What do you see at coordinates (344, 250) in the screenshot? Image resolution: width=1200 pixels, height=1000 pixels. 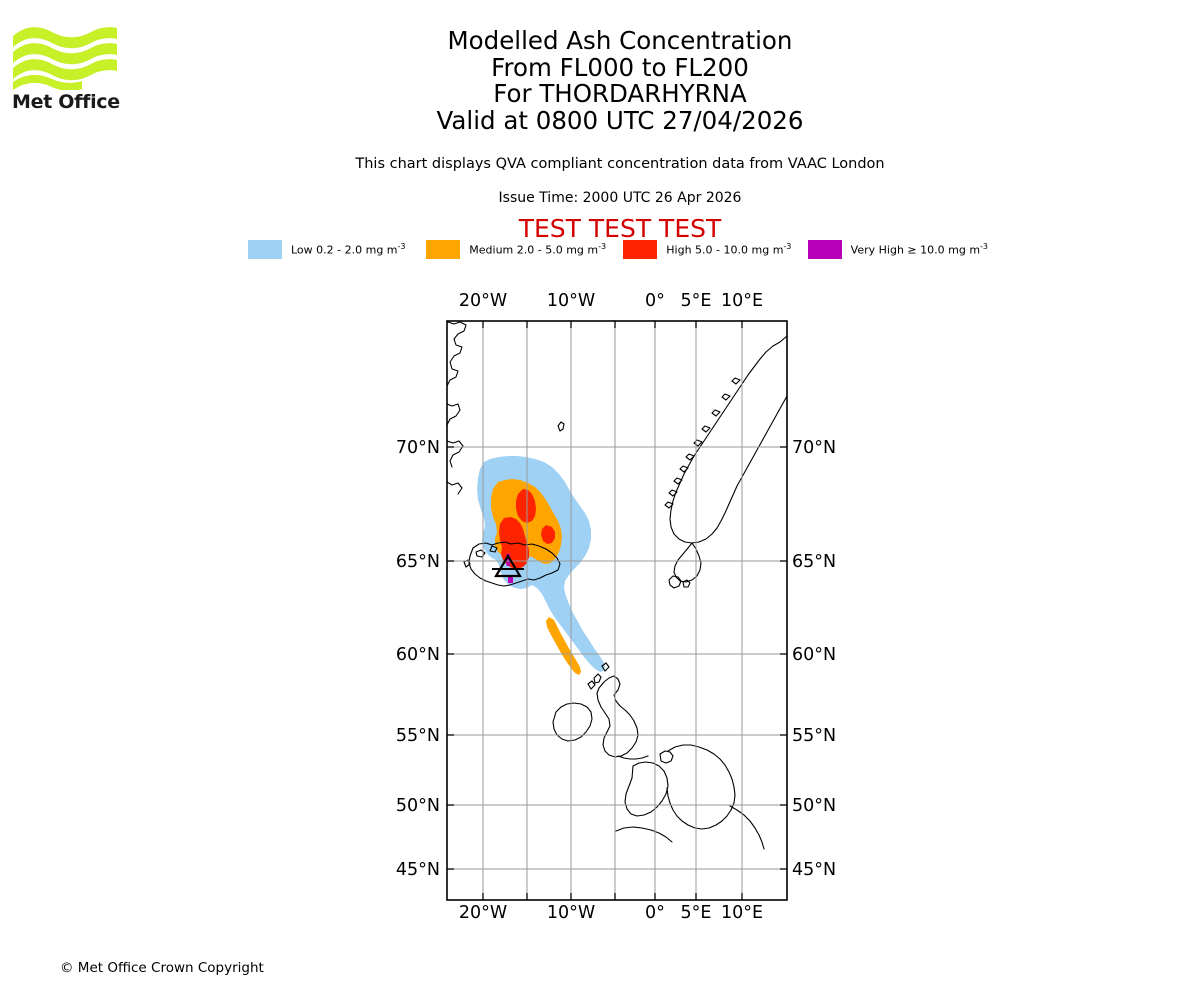 I see `legend-text-low: Low 0.2 - 2.0 mg m` at bounding box center [344, 250].